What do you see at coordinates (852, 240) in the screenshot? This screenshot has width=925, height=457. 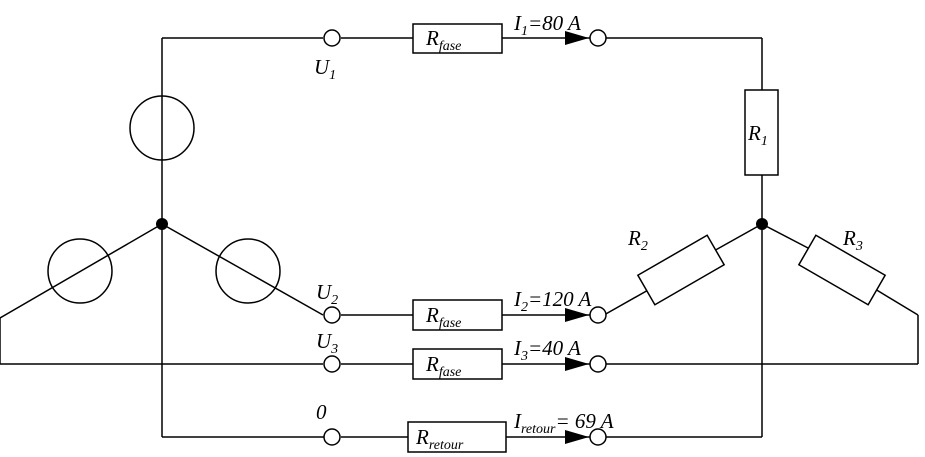 I see `label-r3: R3` at bounding box center [852, 240].